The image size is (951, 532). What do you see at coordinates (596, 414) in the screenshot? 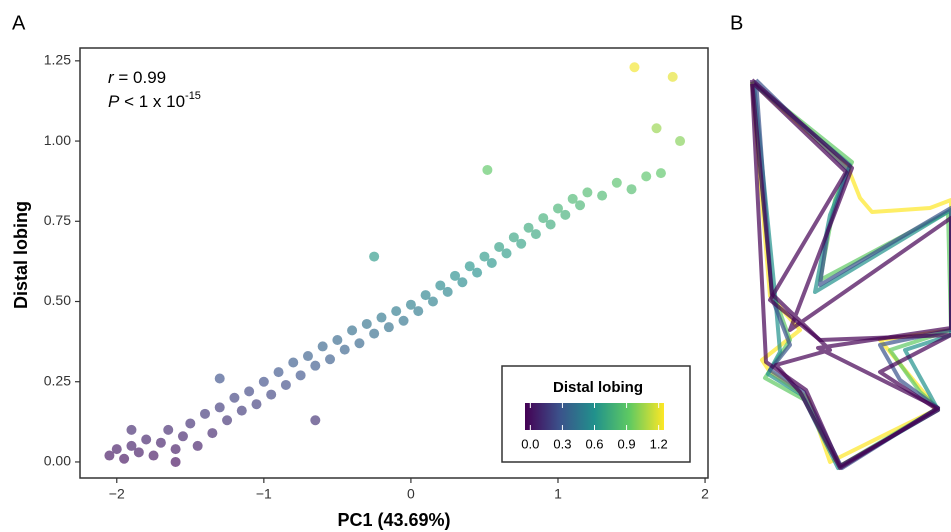
I see `legend: Distal lobing 0.0 0.3 0.6 0.9 1.2` at bounding box center [596, 414].